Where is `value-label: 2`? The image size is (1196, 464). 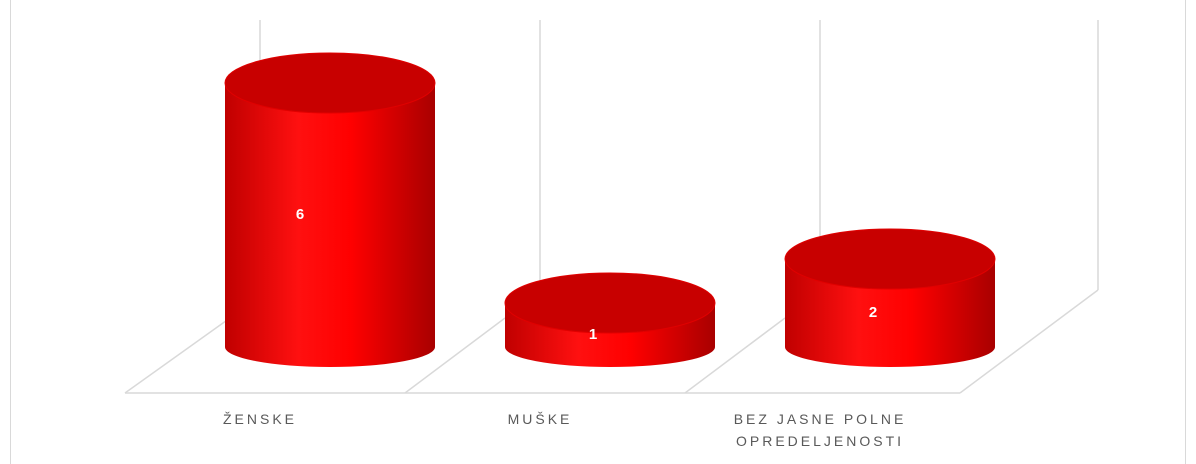 value-label: 2 is located at coordinates (873, 312).